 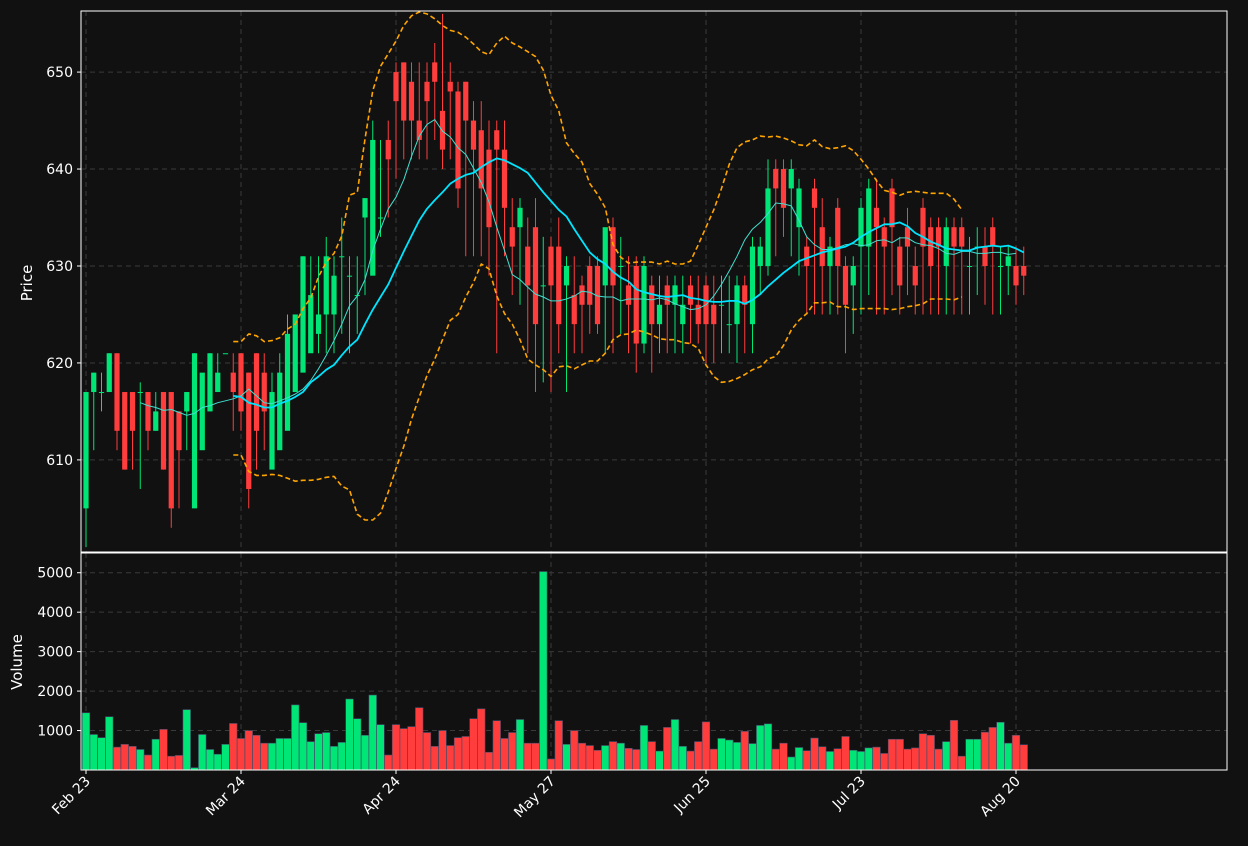 What do you see at coordinates (55, 692) in the screenshot?
I see `volume-tick-label: 2000` at bounding box center [55, 692].